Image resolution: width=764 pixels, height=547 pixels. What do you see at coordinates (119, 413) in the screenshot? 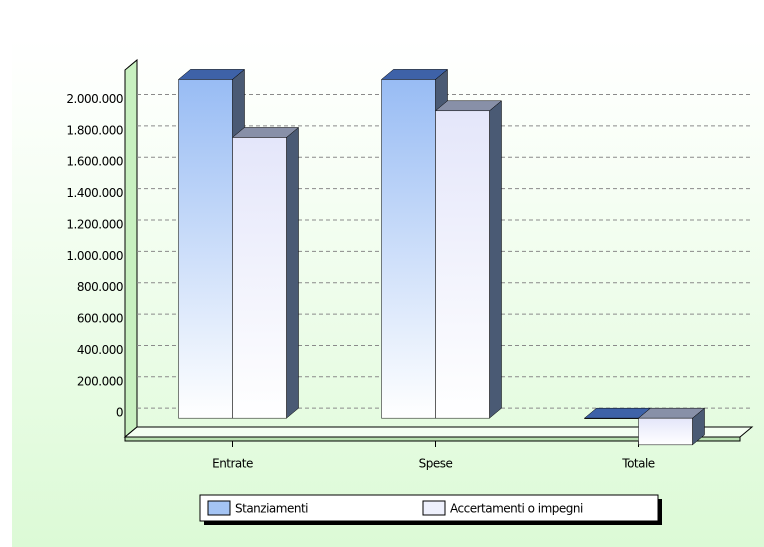
I see `y-tick-label: 0` at bounding box center [119, 413].